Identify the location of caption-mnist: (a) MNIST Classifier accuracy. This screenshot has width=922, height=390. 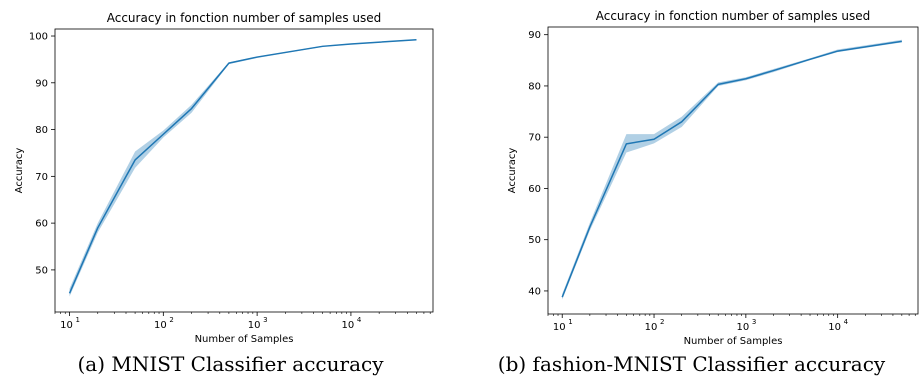
(230, 364).